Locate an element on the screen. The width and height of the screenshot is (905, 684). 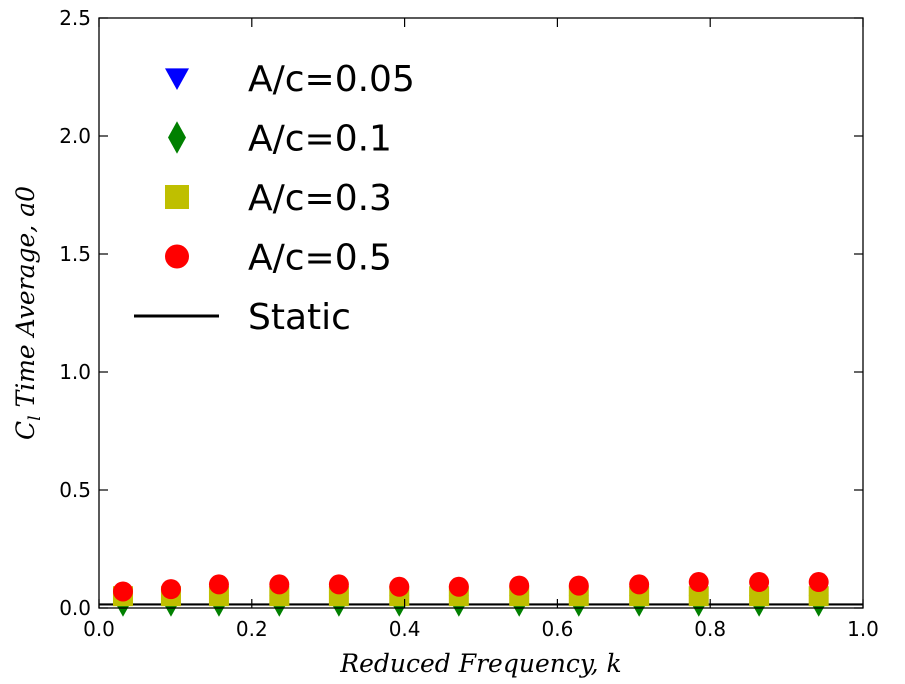
data-marks is located at coordinates (470, 594).